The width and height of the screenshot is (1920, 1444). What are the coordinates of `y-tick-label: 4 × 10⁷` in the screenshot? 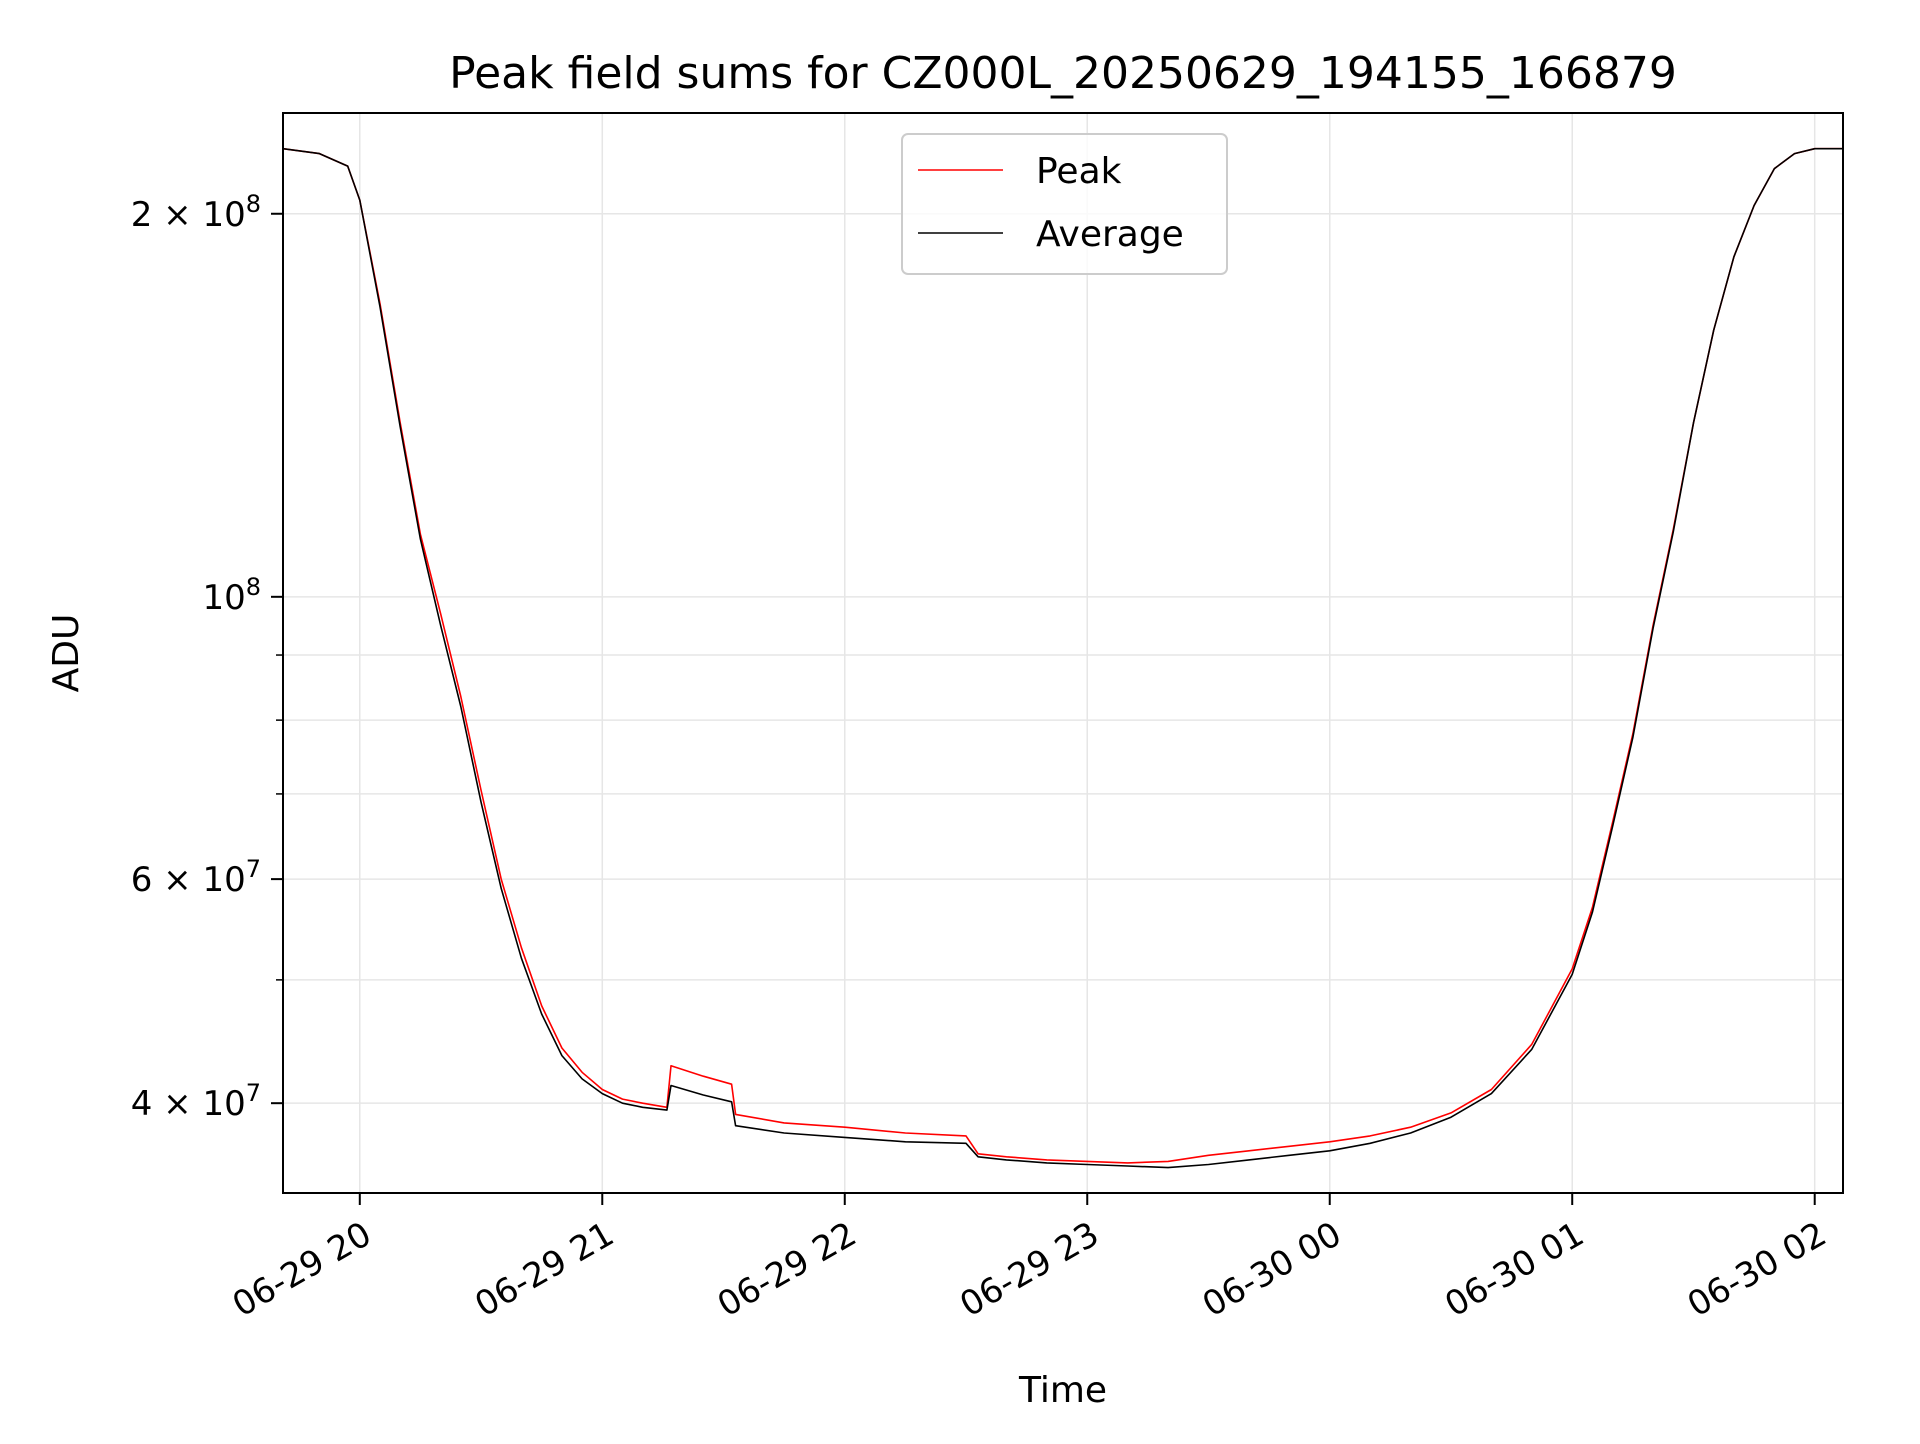 It's located at (196, 1101).